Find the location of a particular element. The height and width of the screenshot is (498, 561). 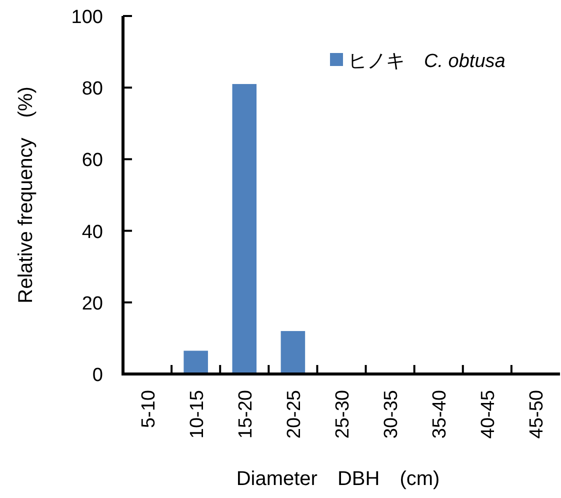

x-tick-label: 20-25 is located at coordinates (294, 414).